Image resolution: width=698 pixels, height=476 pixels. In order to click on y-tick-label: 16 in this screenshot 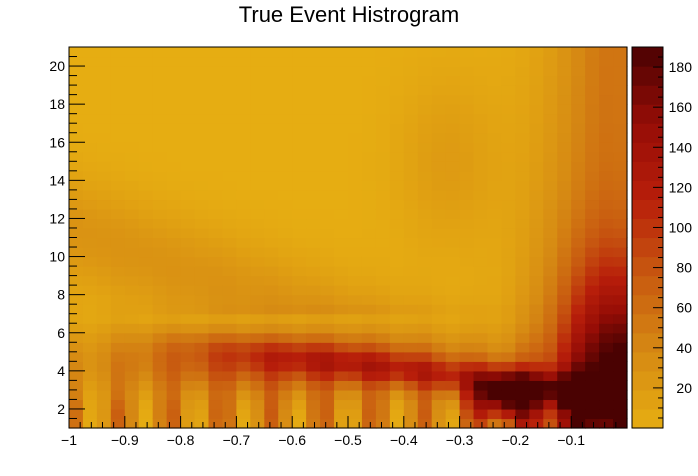, I will do `click(57, 142)`.